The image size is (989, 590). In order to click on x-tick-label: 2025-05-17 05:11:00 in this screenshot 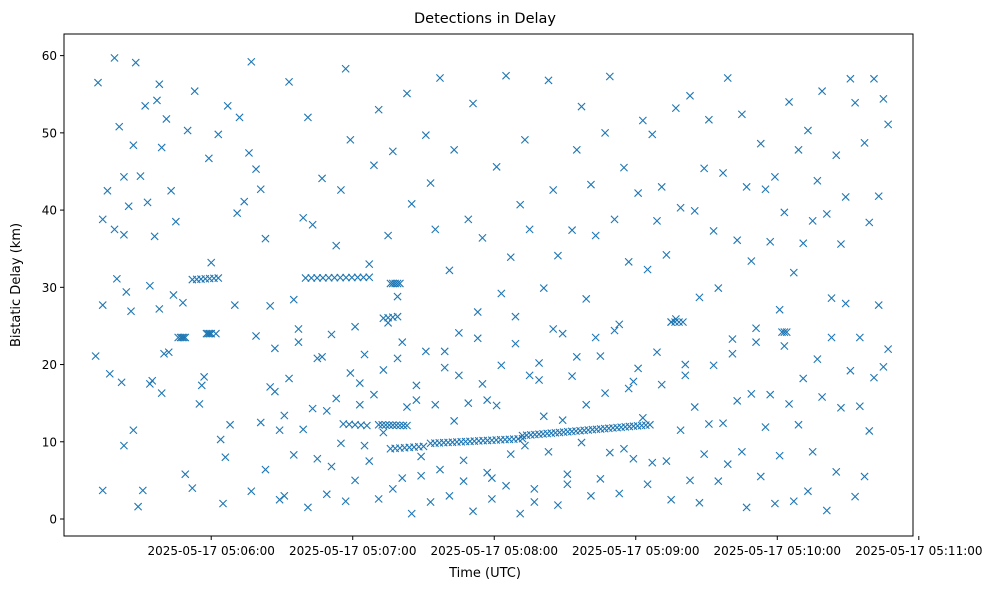, I will do `click(918, 551)`.